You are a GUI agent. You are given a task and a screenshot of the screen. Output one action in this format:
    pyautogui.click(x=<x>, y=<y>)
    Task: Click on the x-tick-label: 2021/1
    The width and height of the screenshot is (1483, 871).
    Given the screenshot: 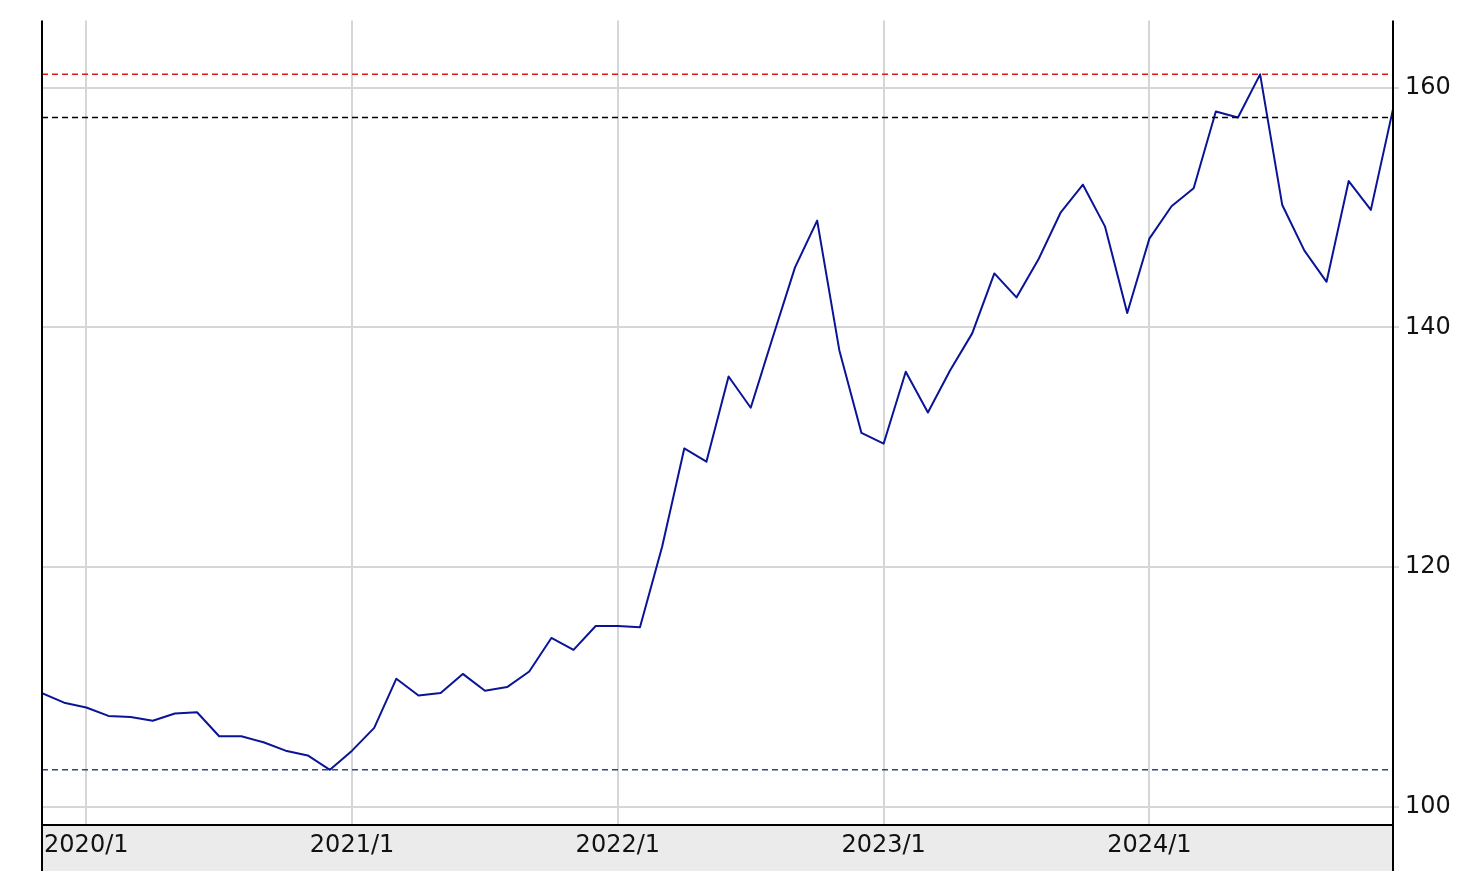 What is the action you would take?
    pyautogui.click(x=352, y=843)
    